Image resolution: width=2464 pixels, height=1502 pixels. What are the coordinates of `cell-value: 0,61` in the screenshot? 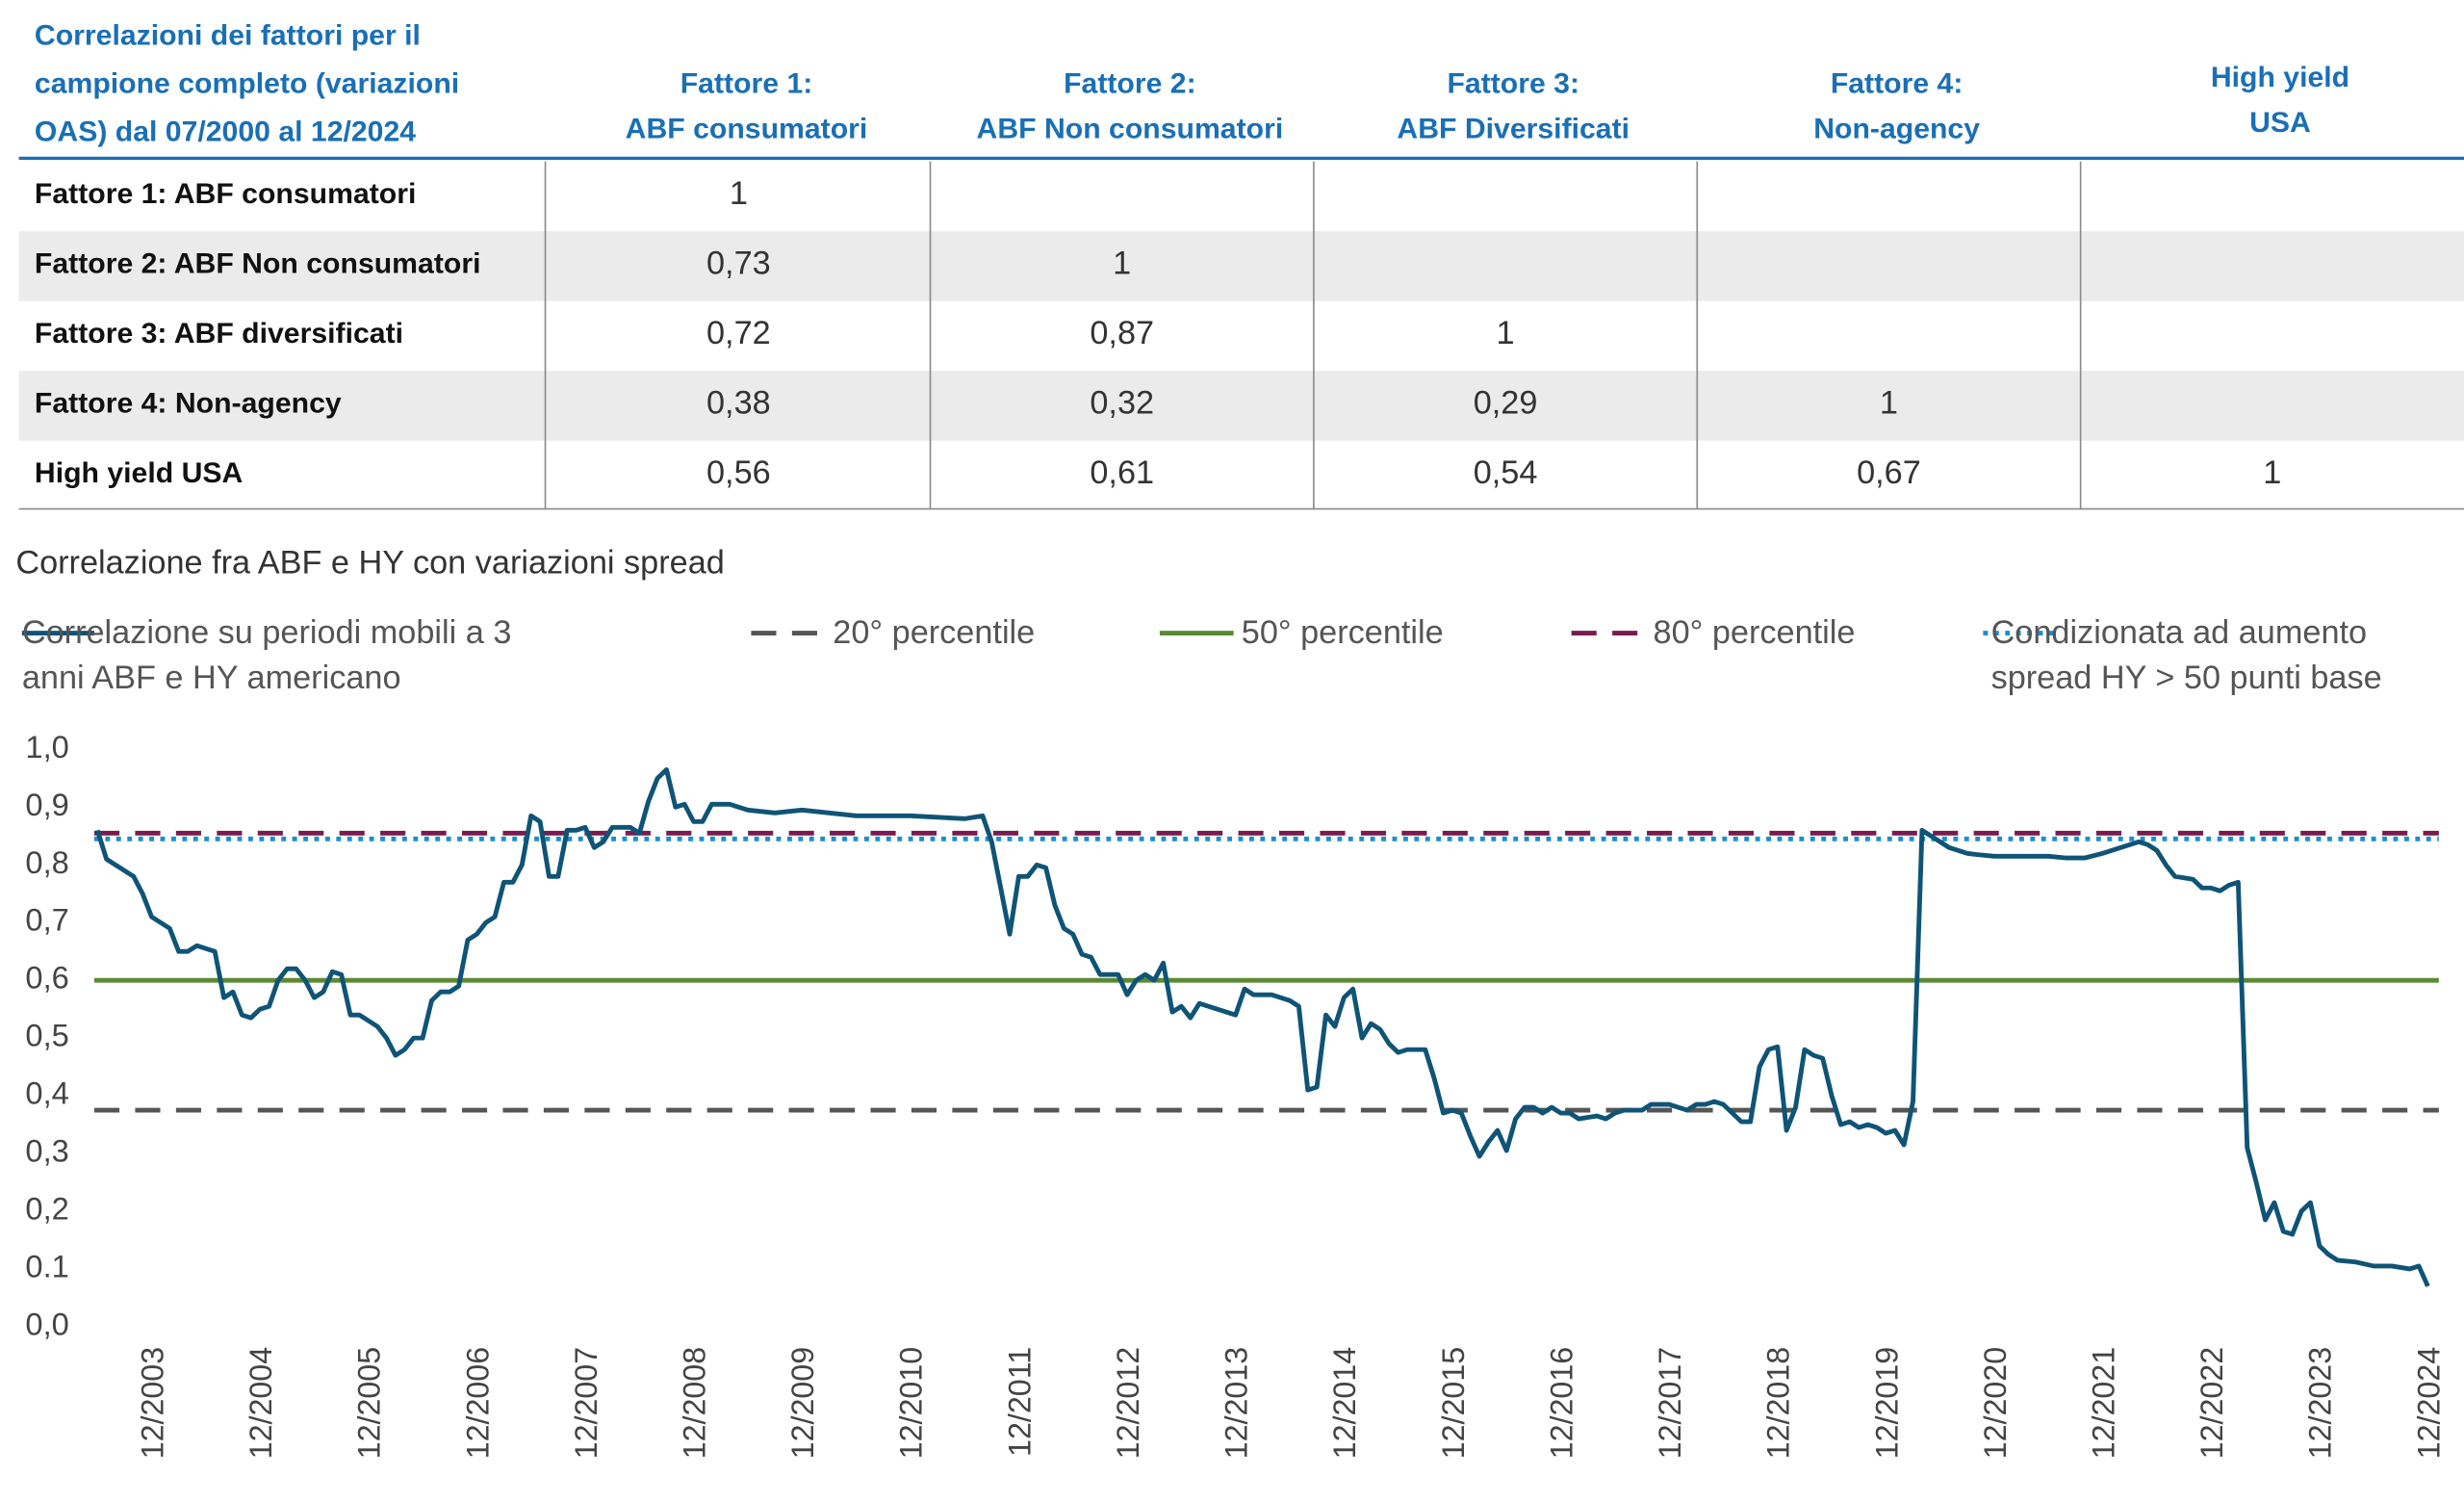 It's located at (1122, 473).